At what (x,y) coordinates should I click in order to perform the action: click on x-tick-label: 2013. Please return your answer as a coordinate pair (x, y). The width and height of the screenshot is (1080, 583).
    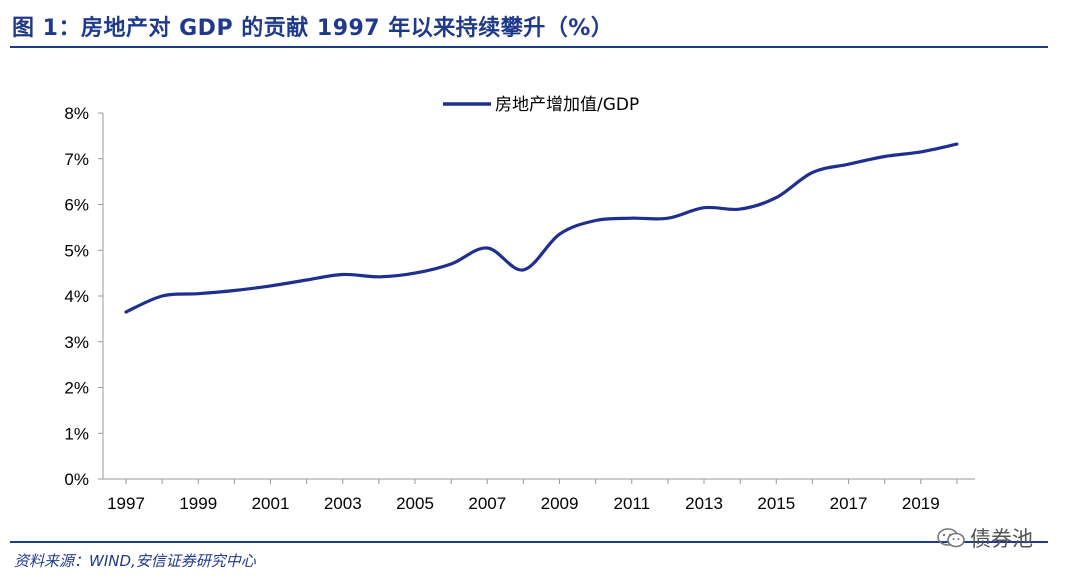
    Looking at the image, I should click on (704, 503).